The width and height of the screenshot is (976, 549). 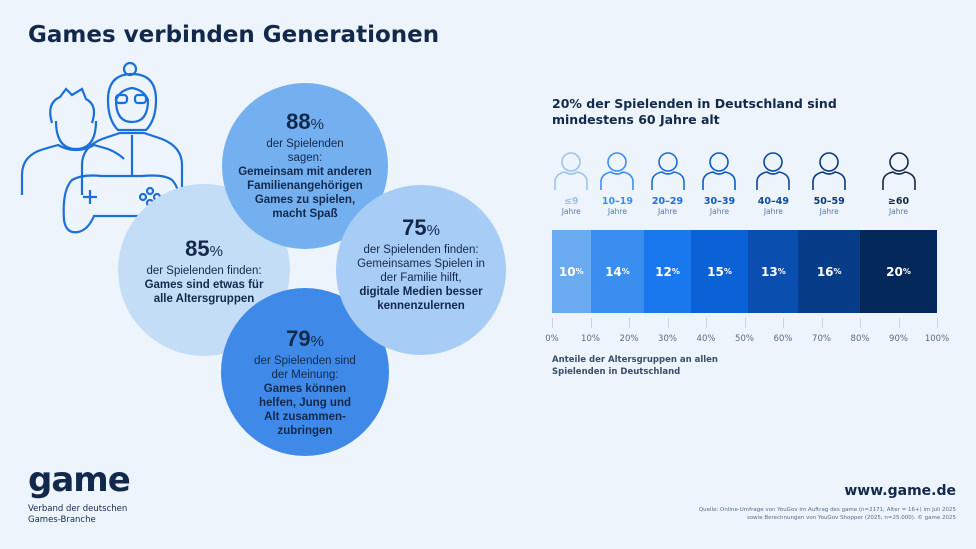 I want to click on age-group: ≥60 Jahre, so click(x=899, y=182).